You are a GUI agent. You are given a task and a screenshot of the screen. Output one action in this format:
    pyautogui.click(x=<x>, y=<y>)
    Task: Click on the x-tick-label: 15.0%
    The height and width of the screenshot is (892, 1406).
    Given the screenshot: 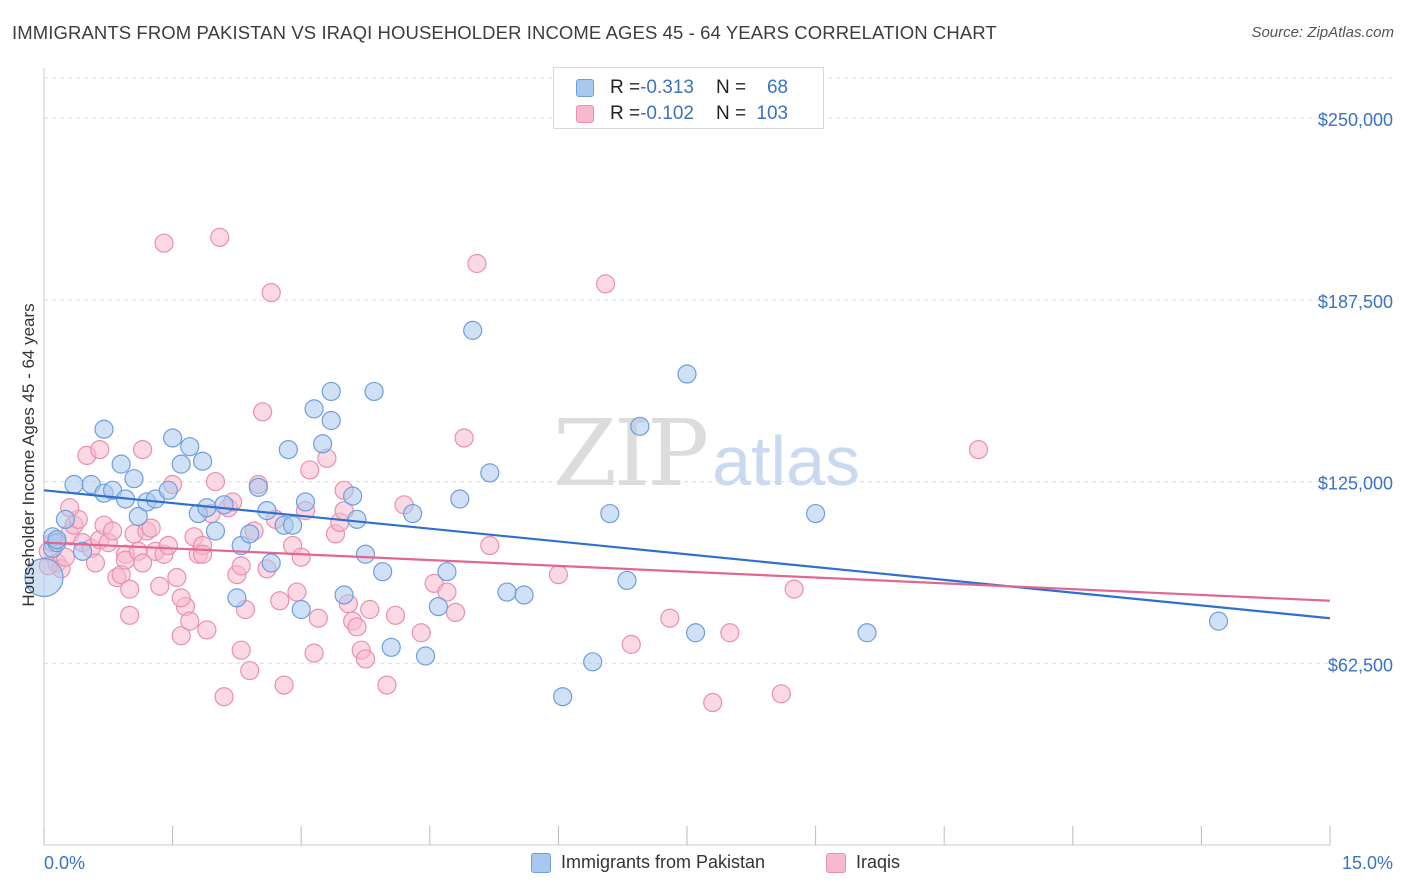 What is the action you would take?
    pyautogui.click(x=1367, y=863)
    